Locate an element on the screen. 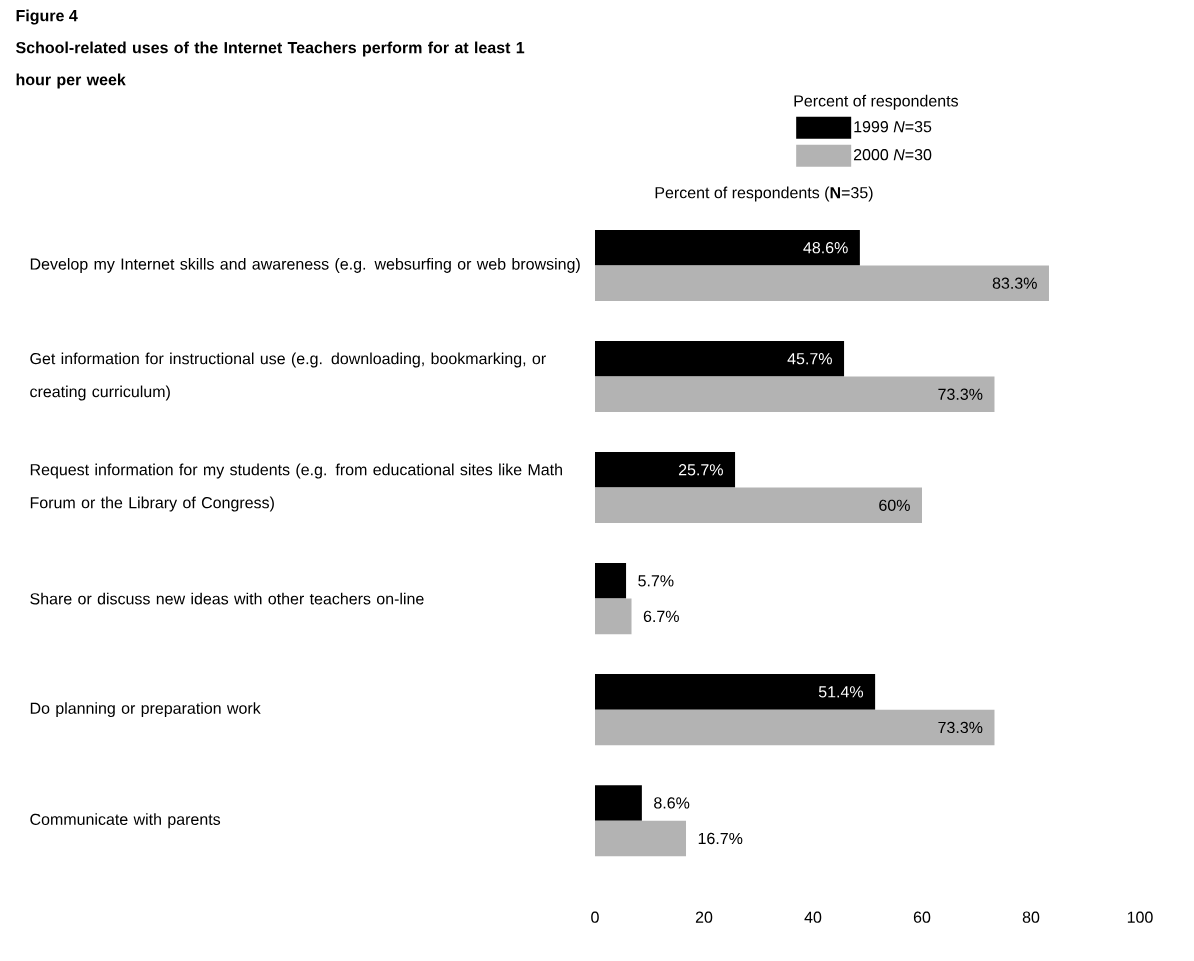 This screenshot has width=1194, height=961. x-tick-label: 60 is located at coordinates (922, 917).